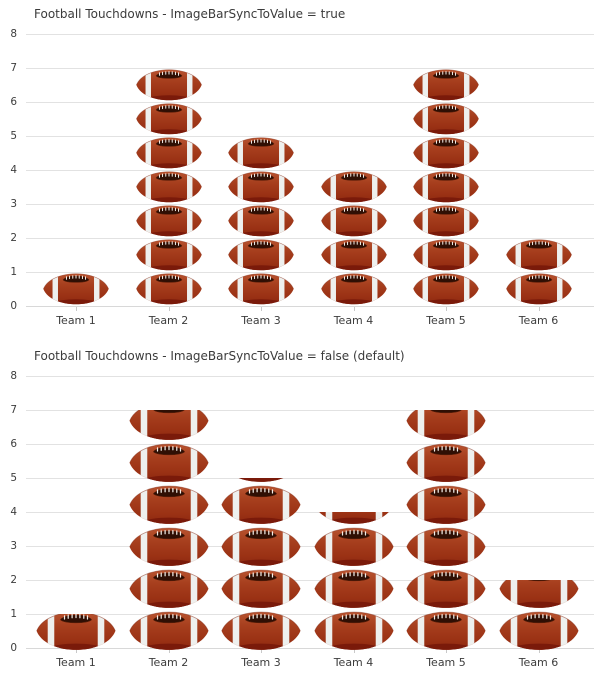 The width and height of the screenshot is (600, 684). What do you see at coordinates (353, 320) in the screenshot?
I see `x-axis-label: Team 4` at bounding box center [353, 320].